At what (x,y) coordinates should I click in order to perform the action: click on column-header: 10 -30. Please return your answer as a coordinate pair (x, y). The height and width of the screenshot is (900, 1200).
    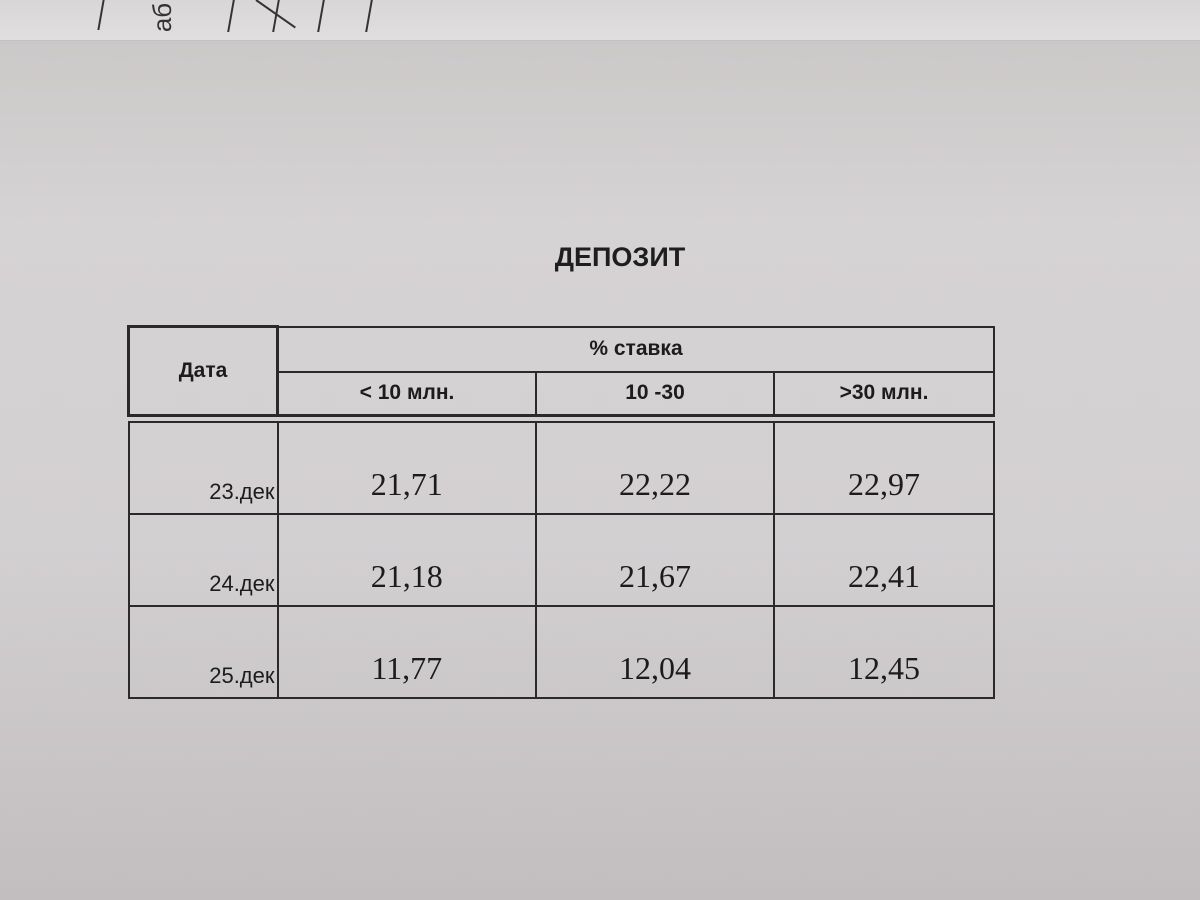
    Looking at the image, I should click on (655, 393).